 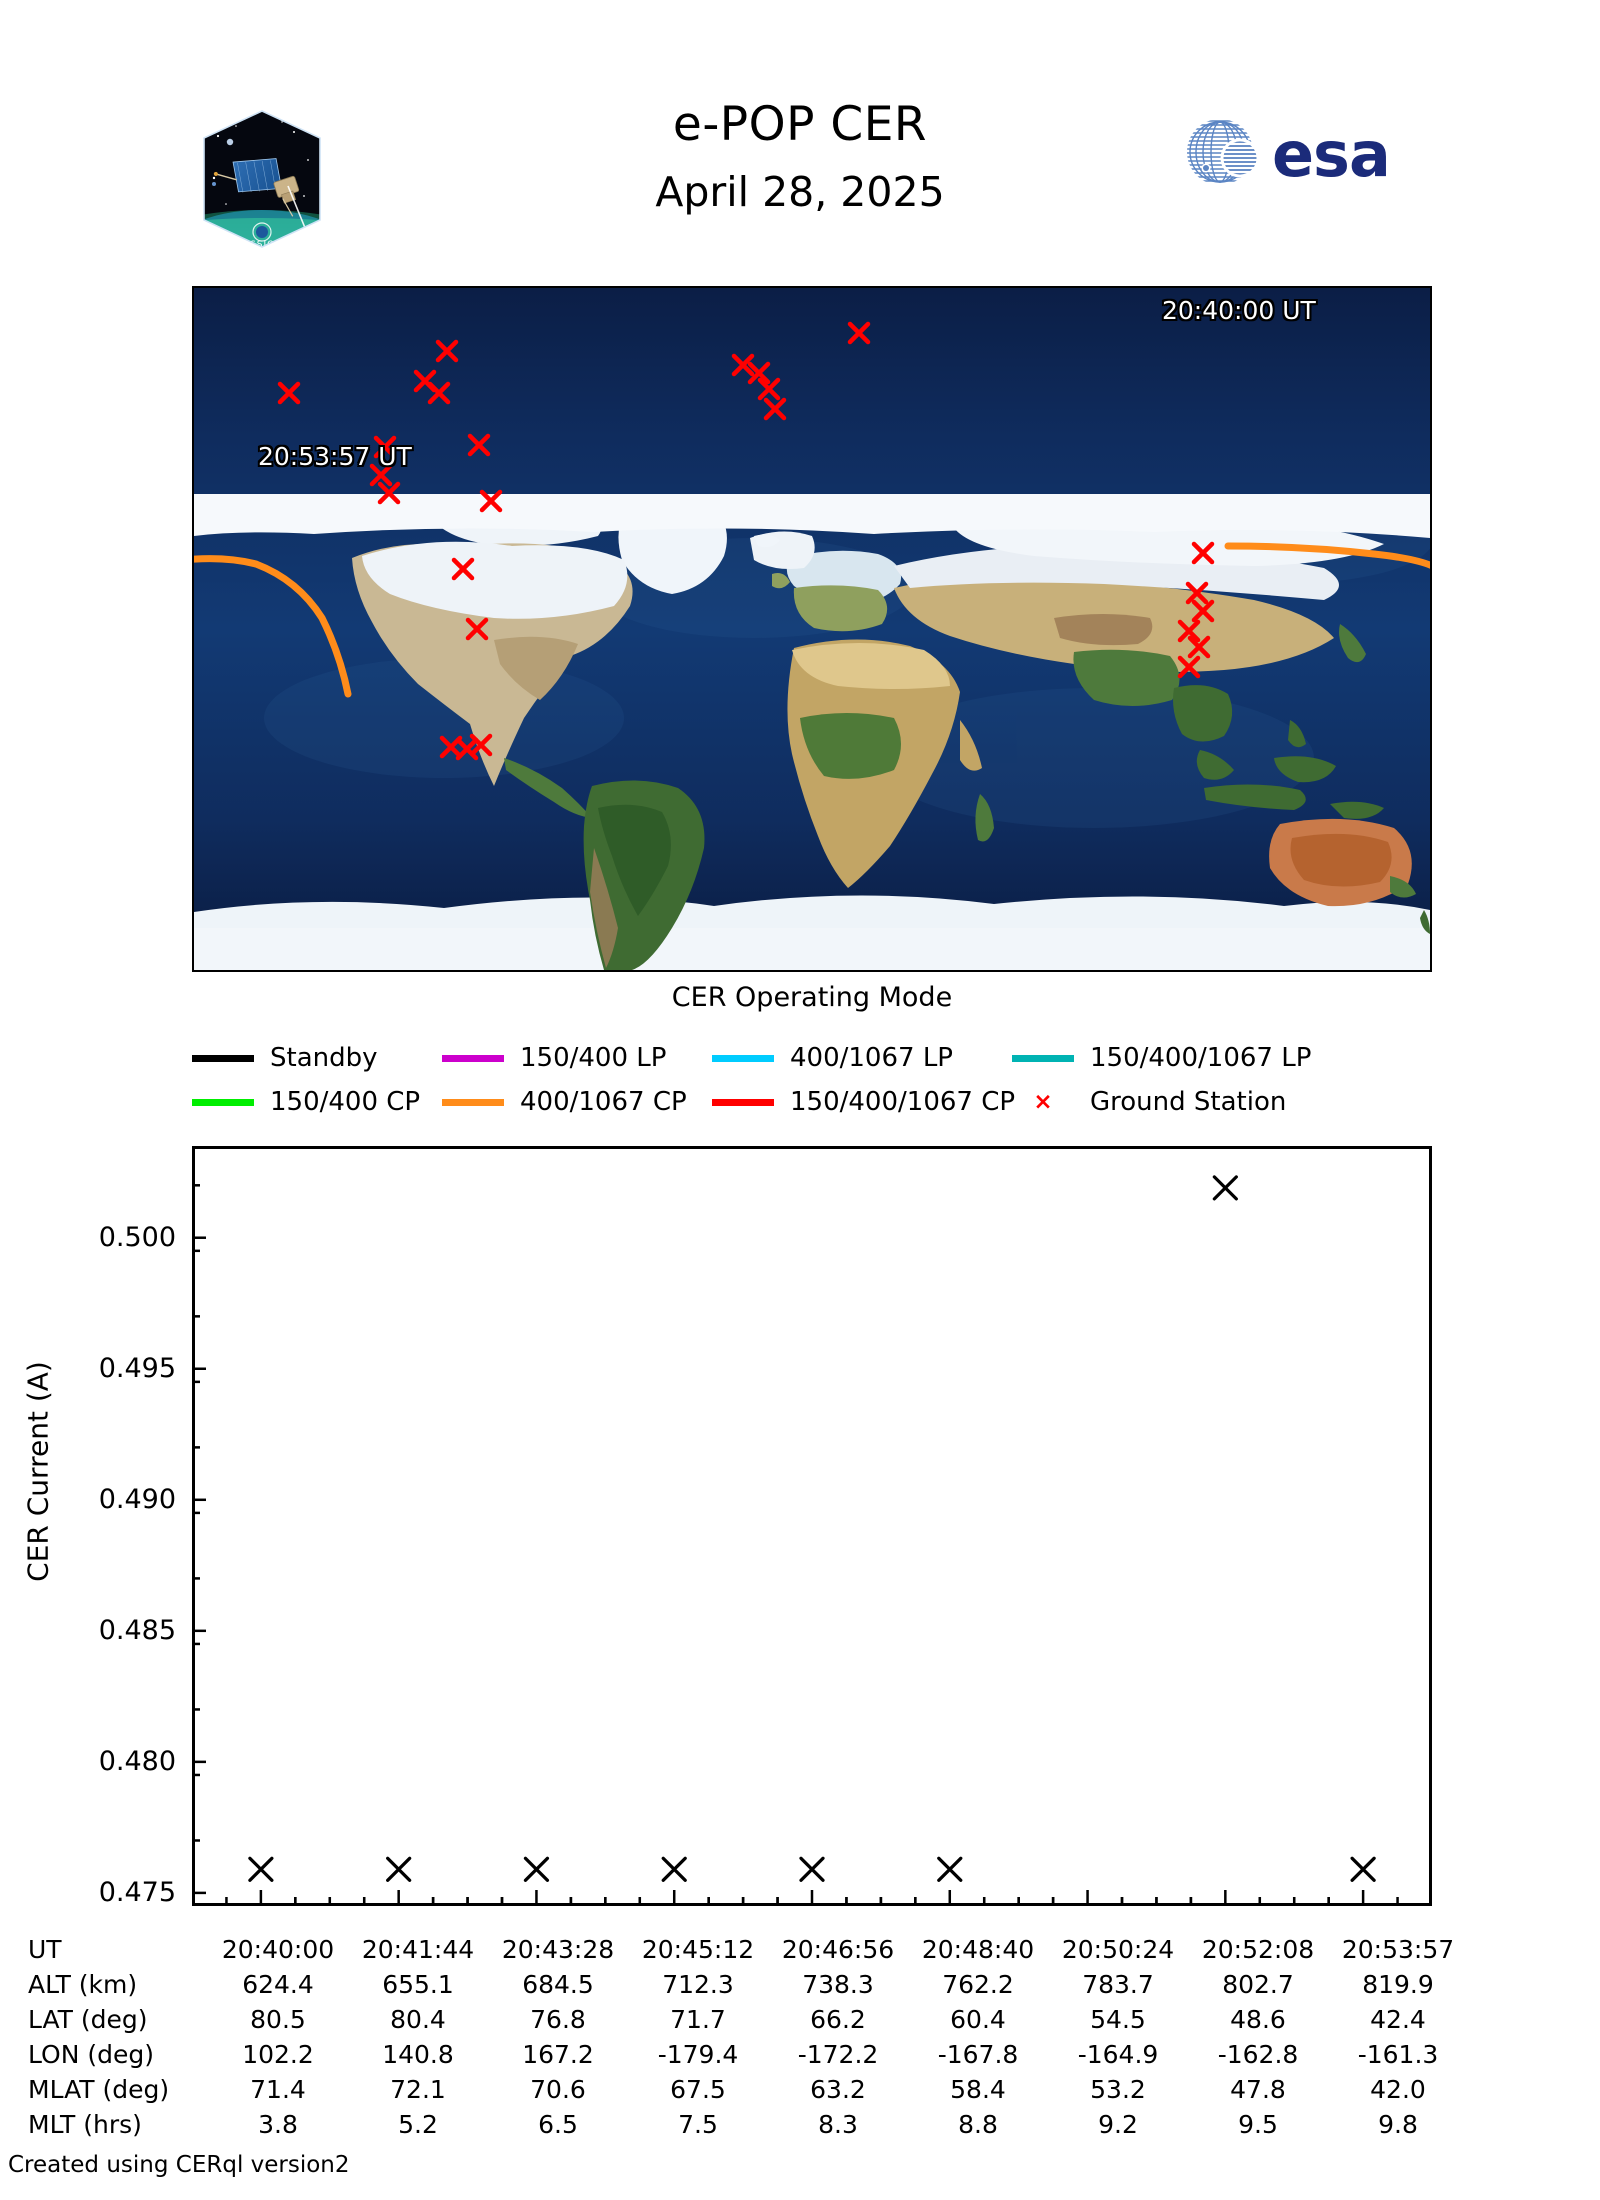 What do you see at coordinates (978, 2054) in the screenshot?
I see `table-cell: -167.8` at bounding box center [978, 2054].